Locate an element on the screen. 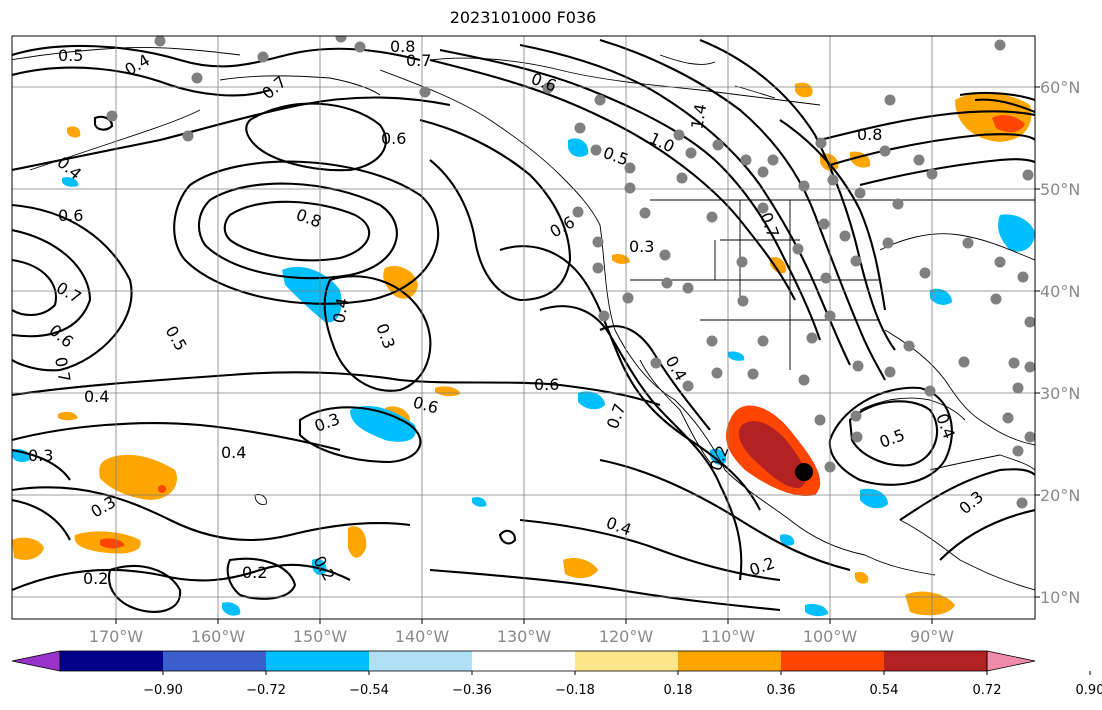 This screenshot has width=1102, height=710. x-tick-label: 120°W is located at coordinates (626, 636).